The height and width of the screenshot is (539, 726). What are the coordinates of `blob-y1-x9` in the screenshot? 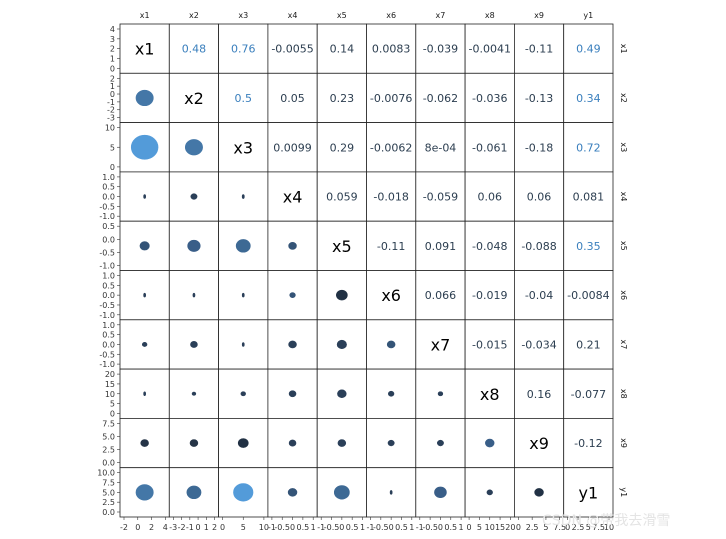 It's located at (539, 492).